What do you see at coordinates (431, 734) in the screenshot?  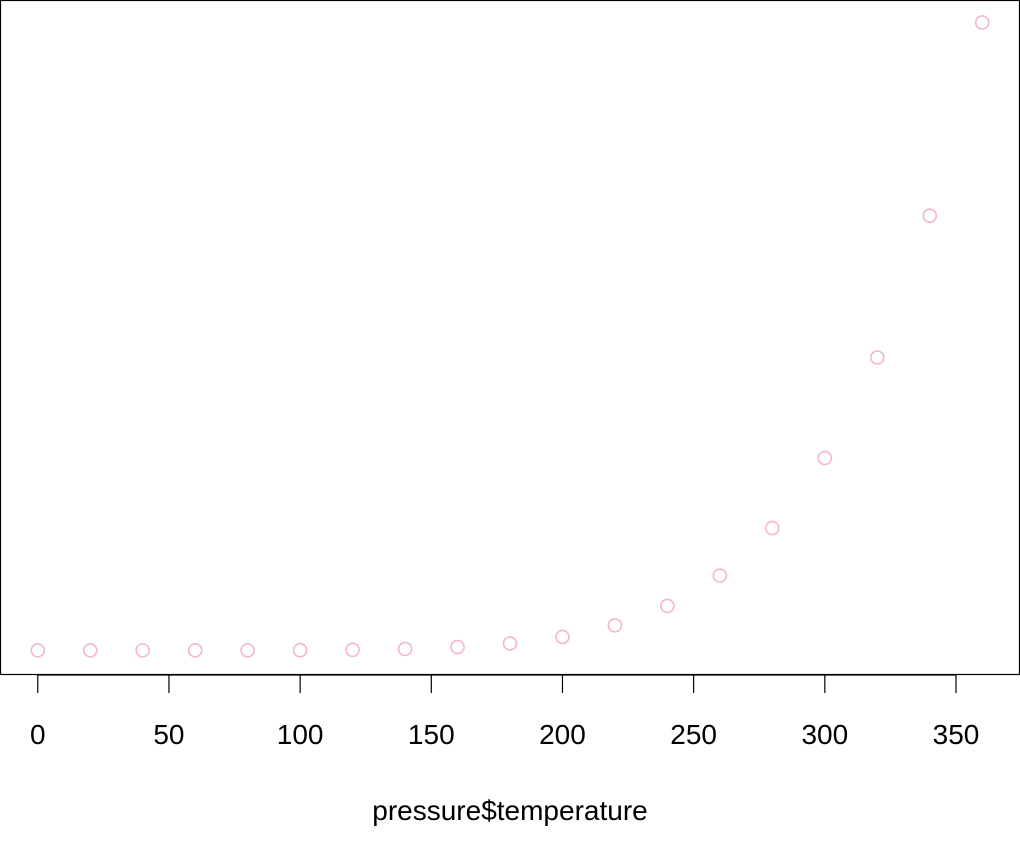 I see `x-tick-label: 150` at bounding box center [431, 734].